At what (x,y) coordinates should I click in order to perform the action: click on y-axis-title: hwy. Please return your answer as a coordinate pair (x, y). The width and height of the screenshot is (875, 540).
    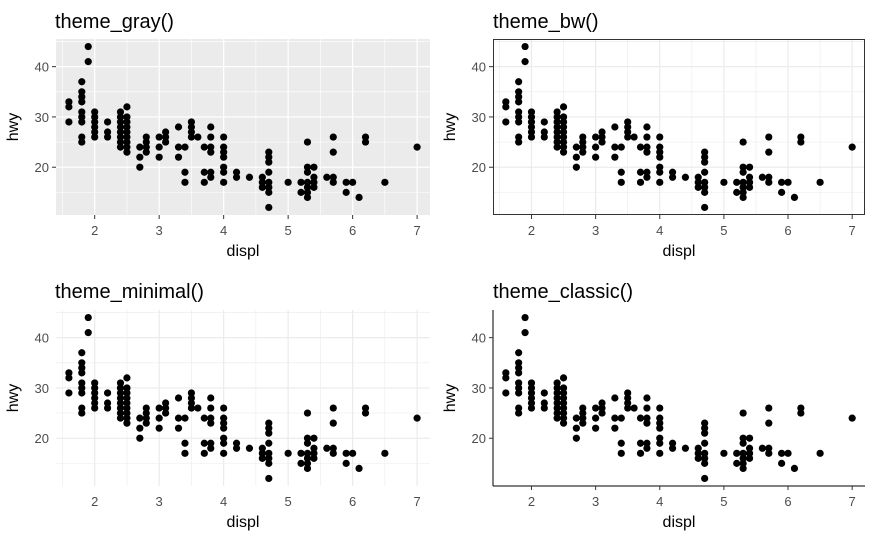
    Looking at the image, I should click on (450, 127).